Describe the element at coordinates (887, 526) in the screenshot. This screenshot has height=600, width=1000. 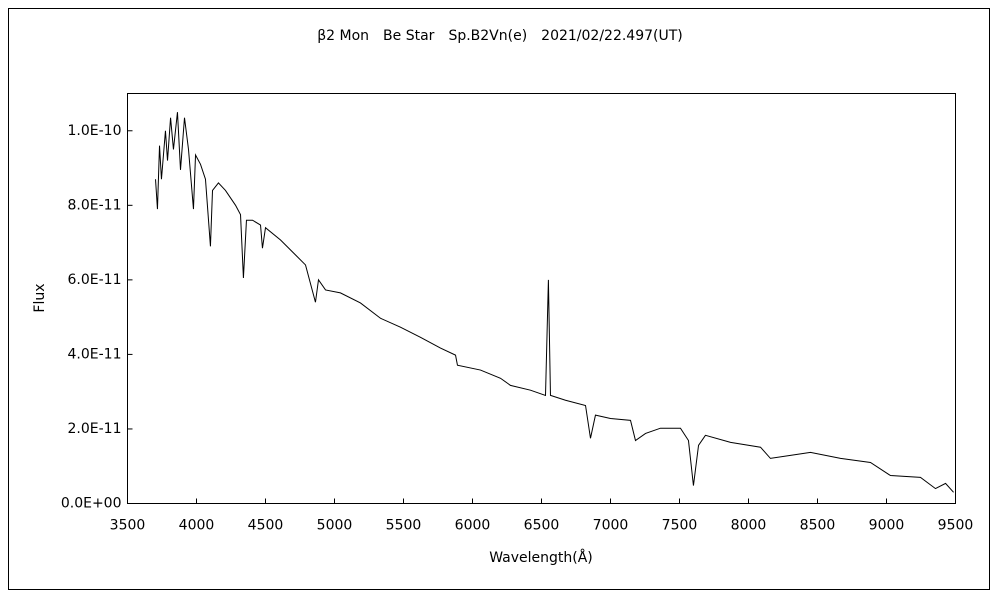
I see `x-tick-label: 9000` at that location.